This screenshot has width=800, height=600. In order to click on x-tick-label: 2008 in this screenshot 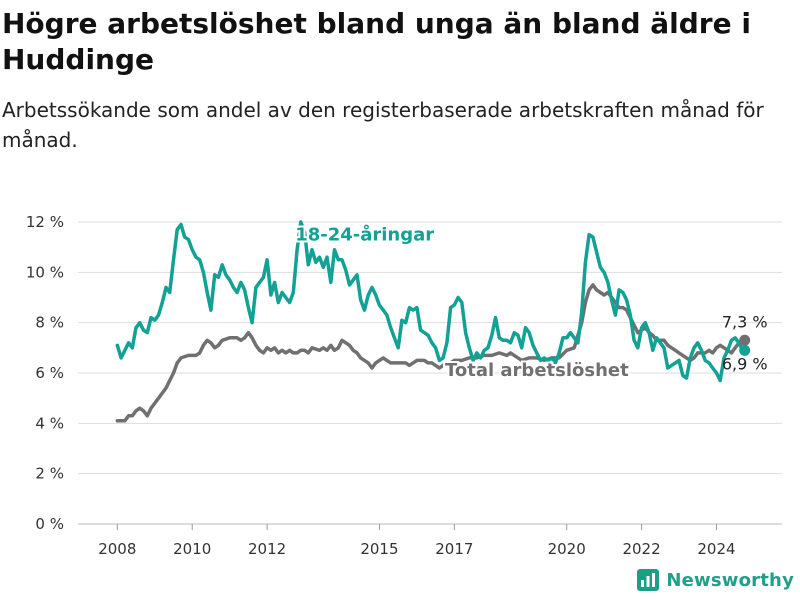, I will do `click(117, 549)`.